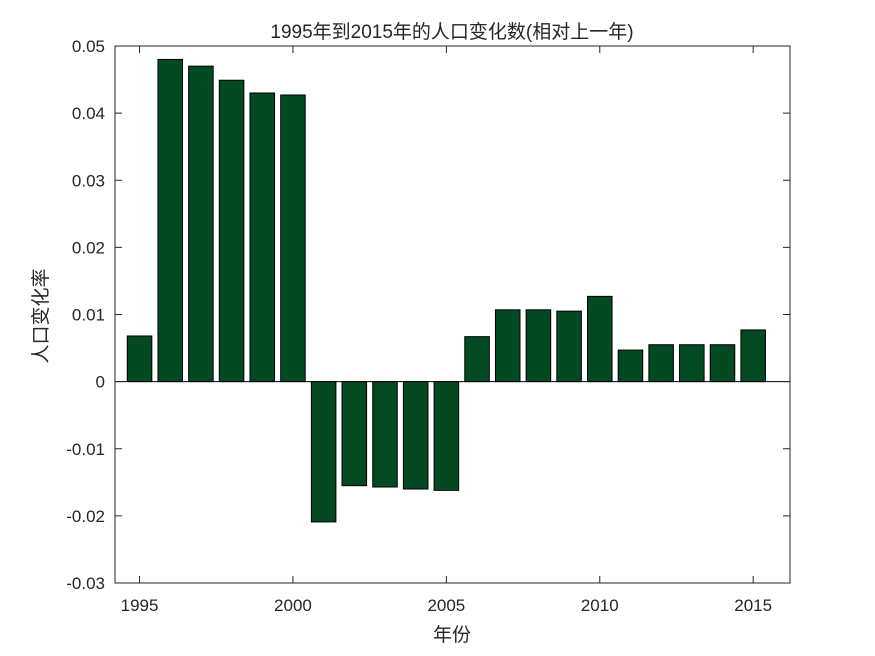 This screenshot has width=875, height=656. What do you see at coordinates (139, 359) in the screenshot?
I see `bar-1995` at bounding box center [139, 359].